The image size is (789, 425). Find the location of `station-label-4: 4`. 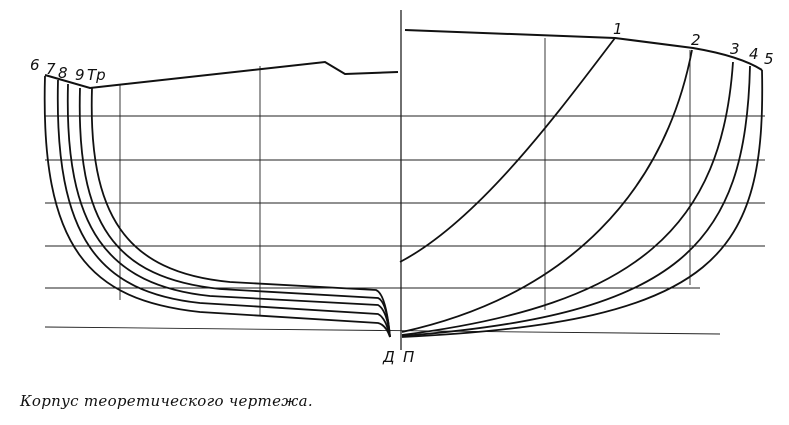

station-label-4: 4 is located at coordinates (754, 54).